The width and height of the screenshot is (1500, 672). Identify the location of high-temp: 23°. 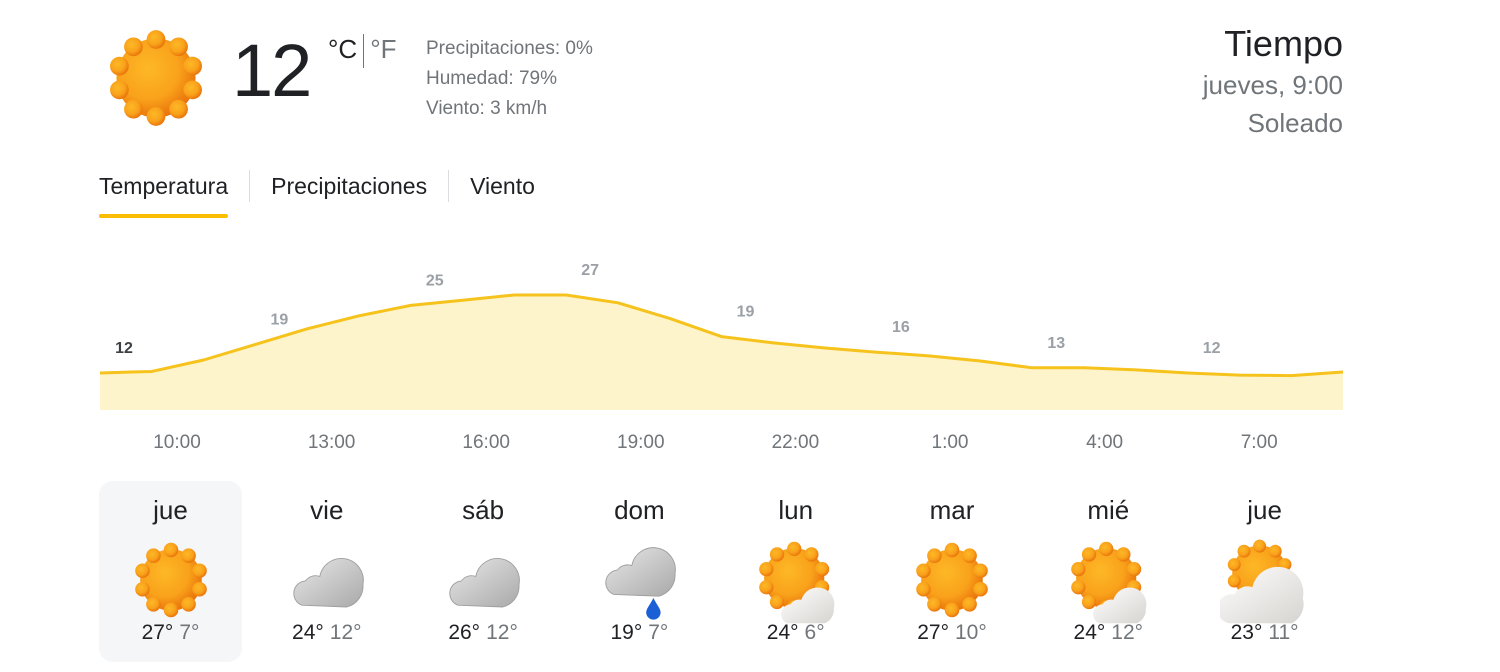
(1246, 632).